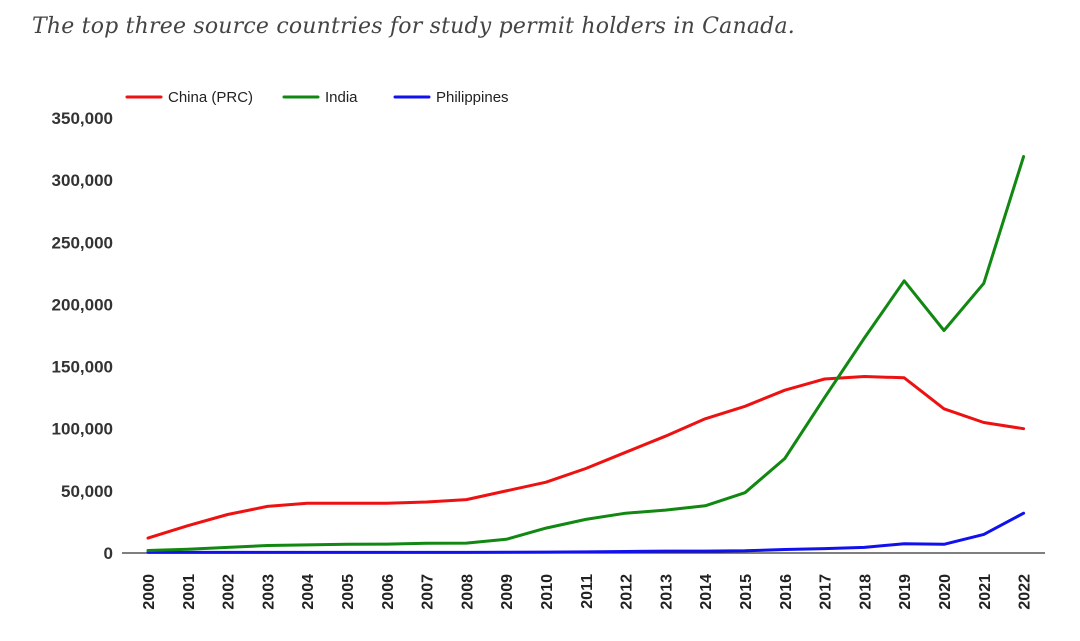 The width and height of the screenshot is (1080, 641). I want to click on x-tick-label: 2013, so click(666, 592).